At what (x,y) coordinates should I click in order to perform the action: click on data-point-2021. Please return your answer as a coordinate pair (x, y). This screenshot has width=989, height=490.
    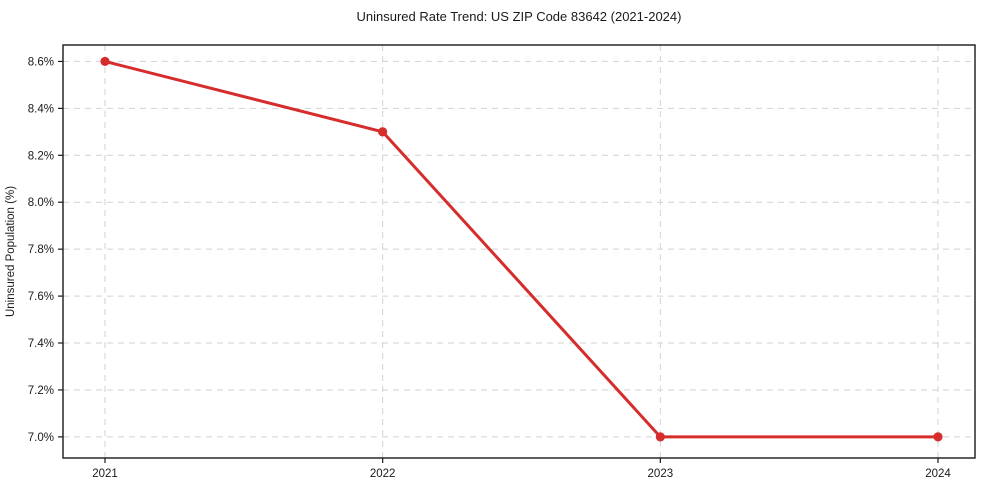
    Looking at the image, I should click on (105, 61).